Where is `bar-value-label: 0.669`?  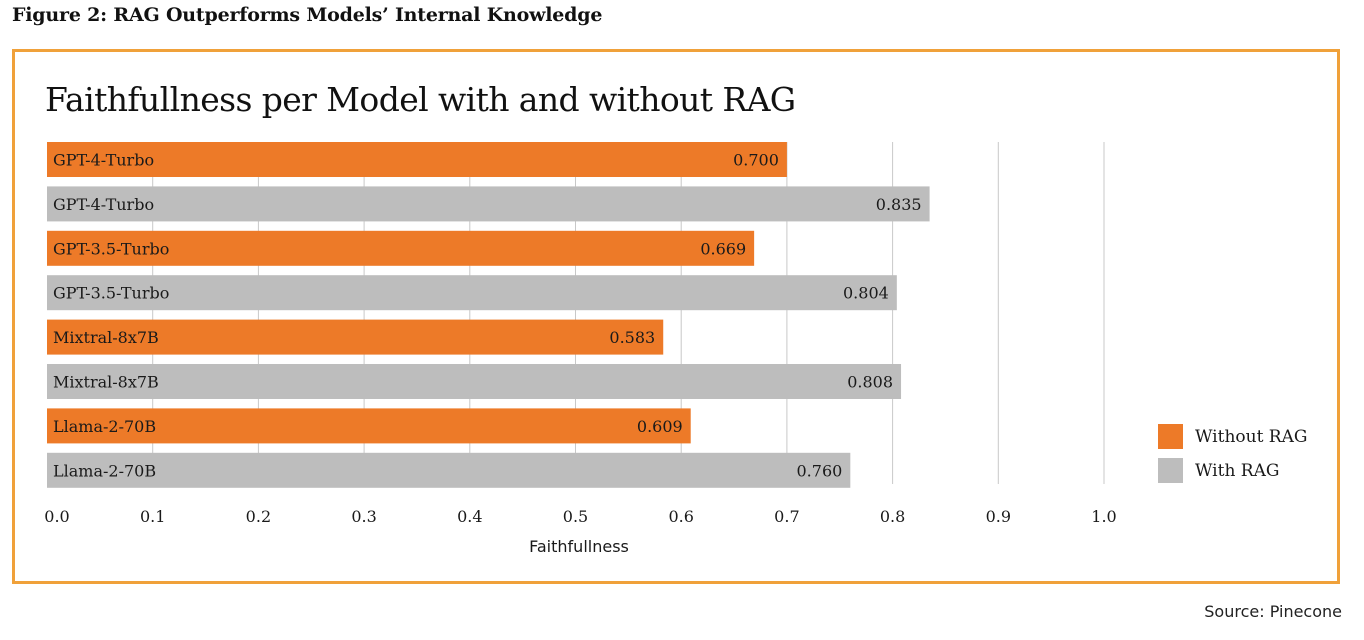 bar-value-label: 0.669 is located at coordinates (723, 248).